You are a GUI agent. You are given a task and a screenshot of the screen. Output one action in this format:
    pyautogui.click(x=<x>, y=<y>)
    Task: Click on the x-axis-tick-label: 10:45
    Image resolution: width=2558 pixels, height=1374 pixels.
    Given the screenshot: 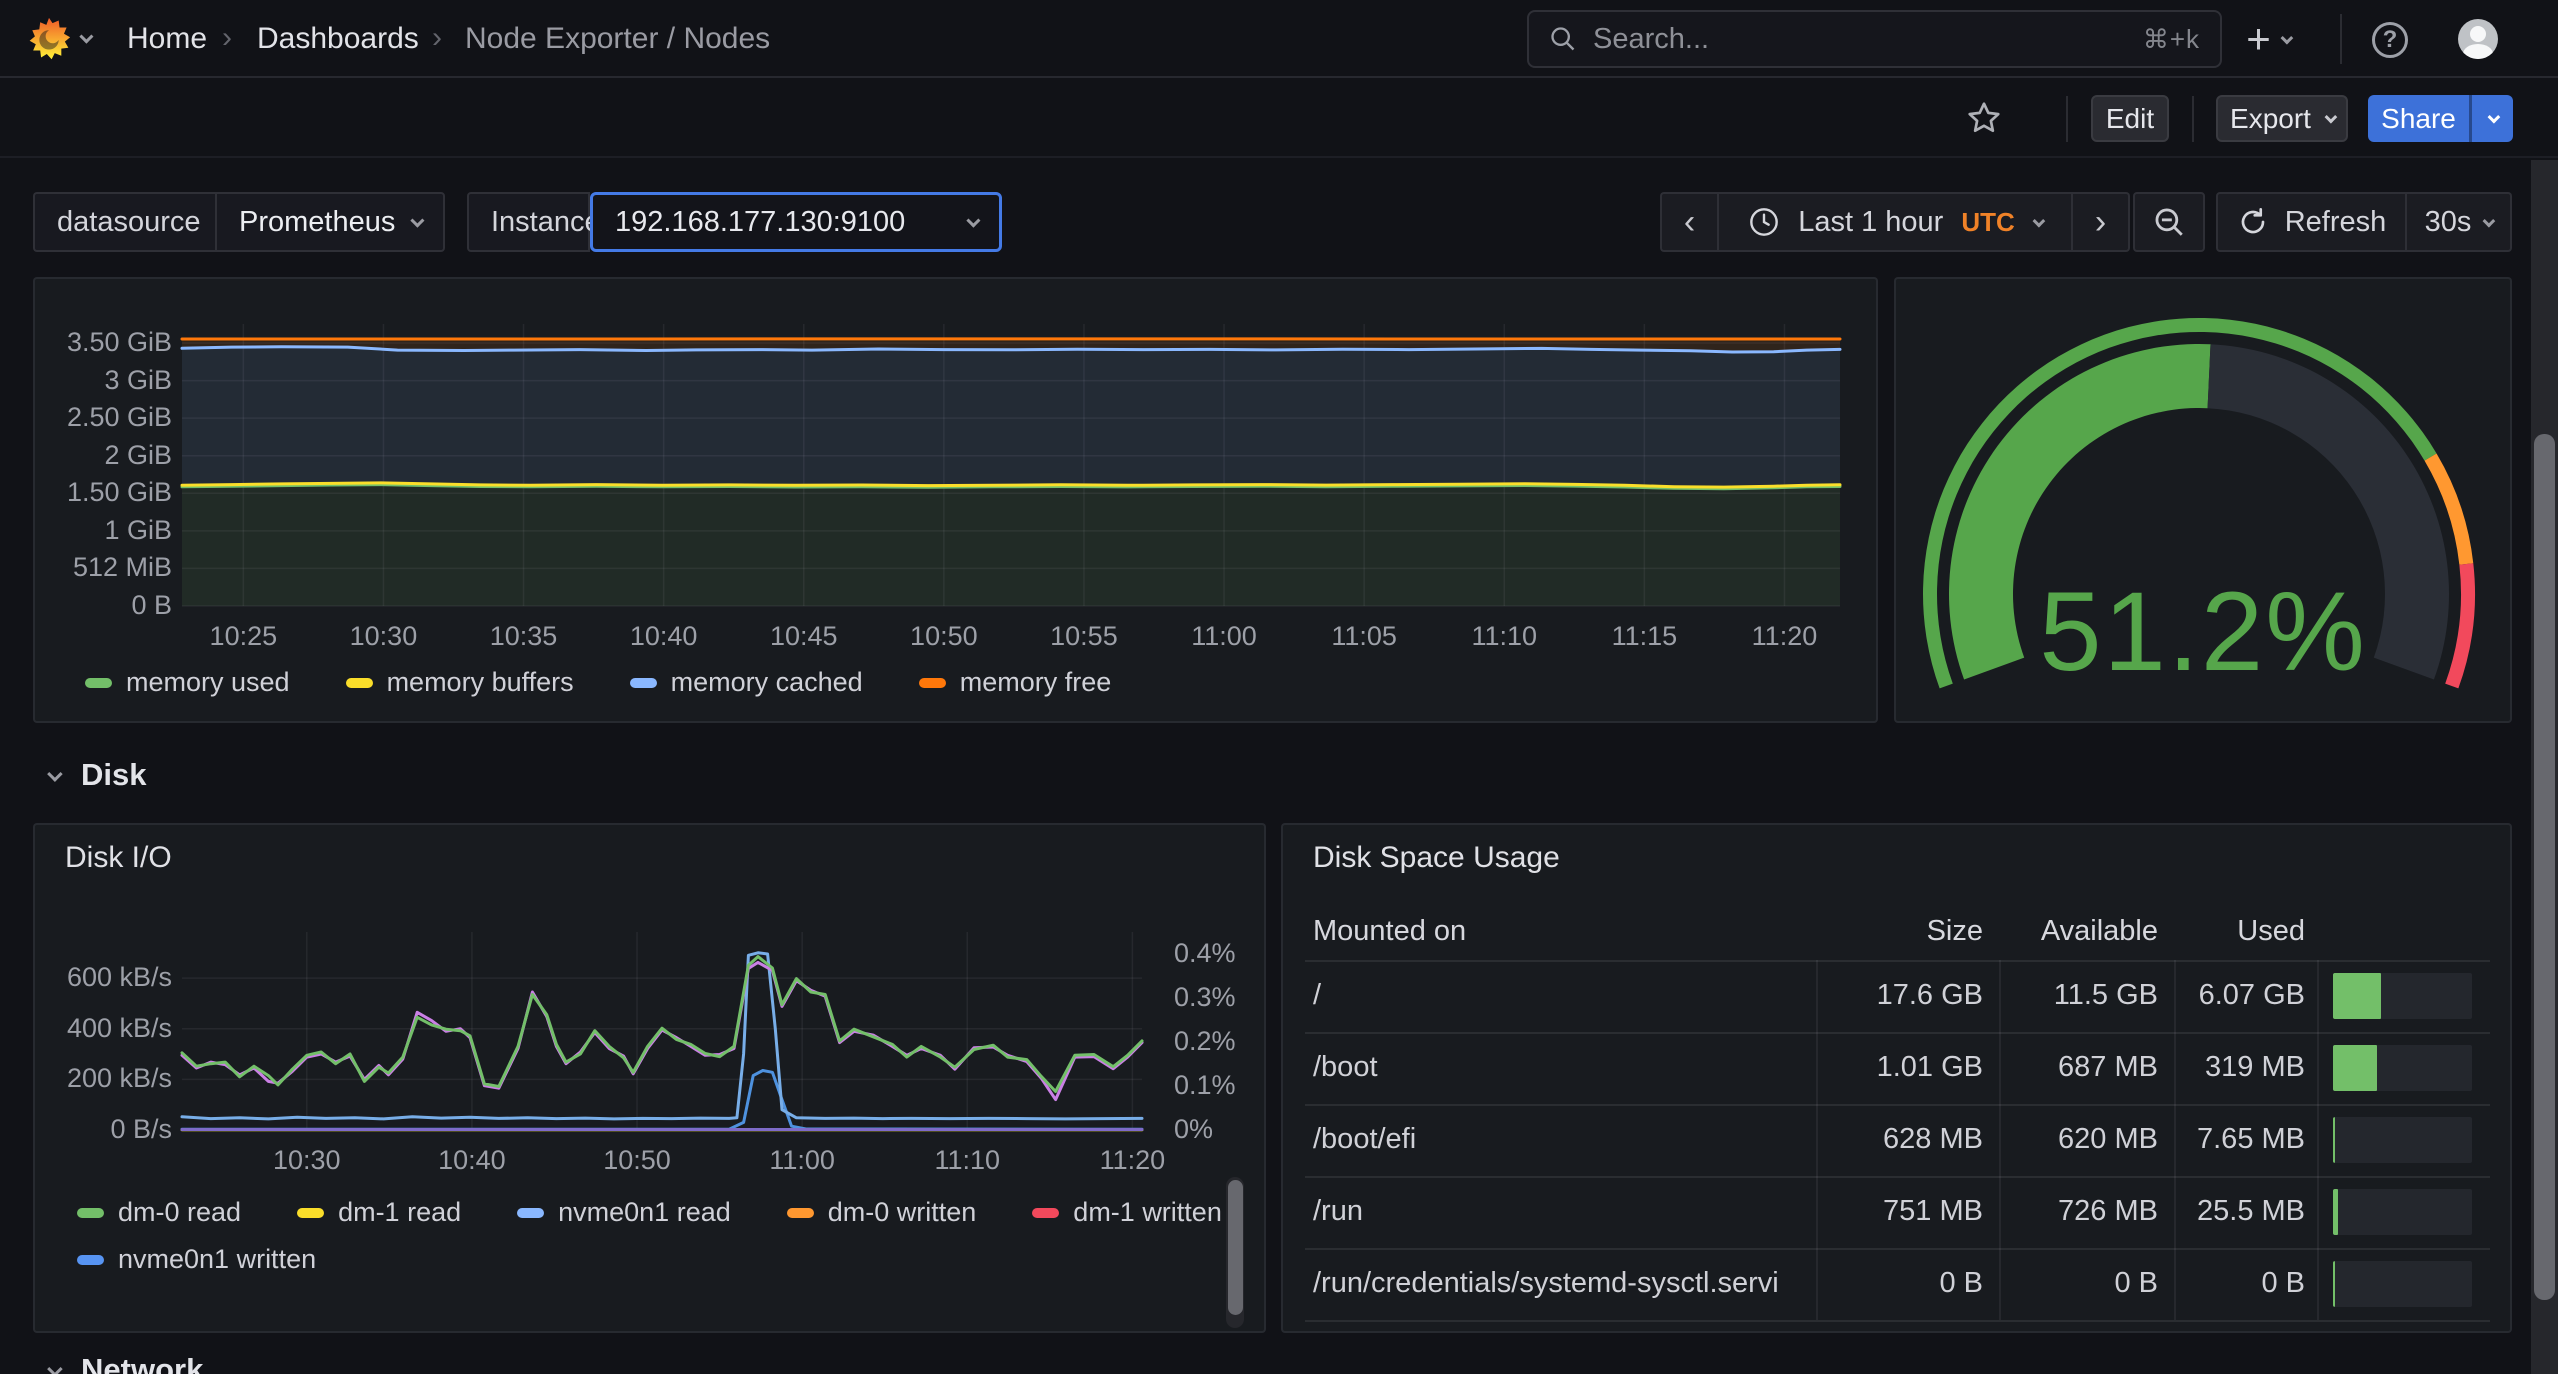 What is the action you would take?
    pyautogui.click(x=803, y=636)
    